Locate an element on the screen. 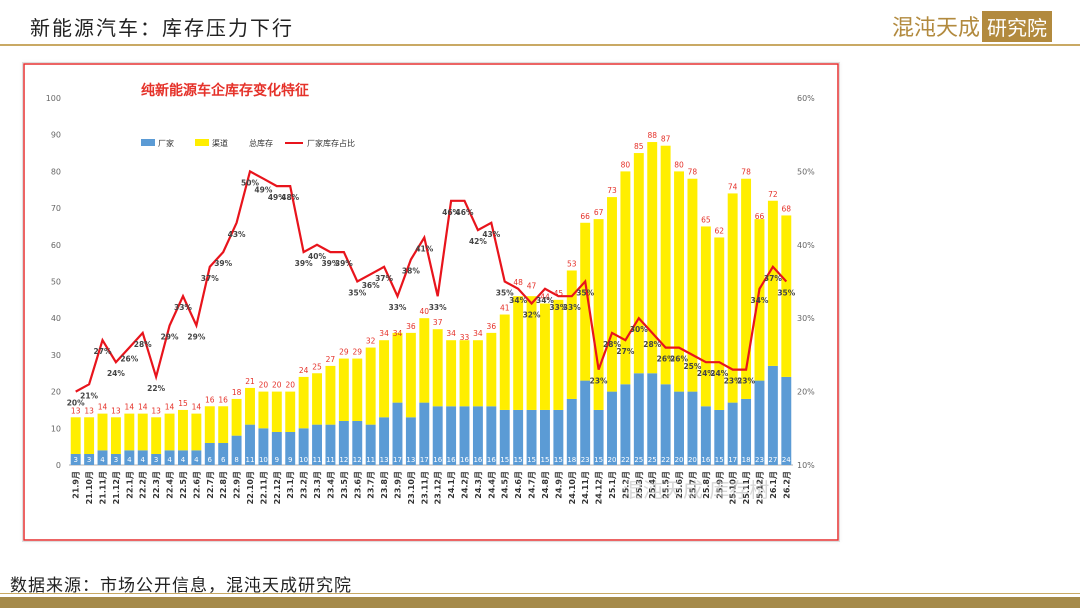 This screenshot has width=1080, height=608. x-tick-label: 22.6月 is located at coordinates (196, 485).